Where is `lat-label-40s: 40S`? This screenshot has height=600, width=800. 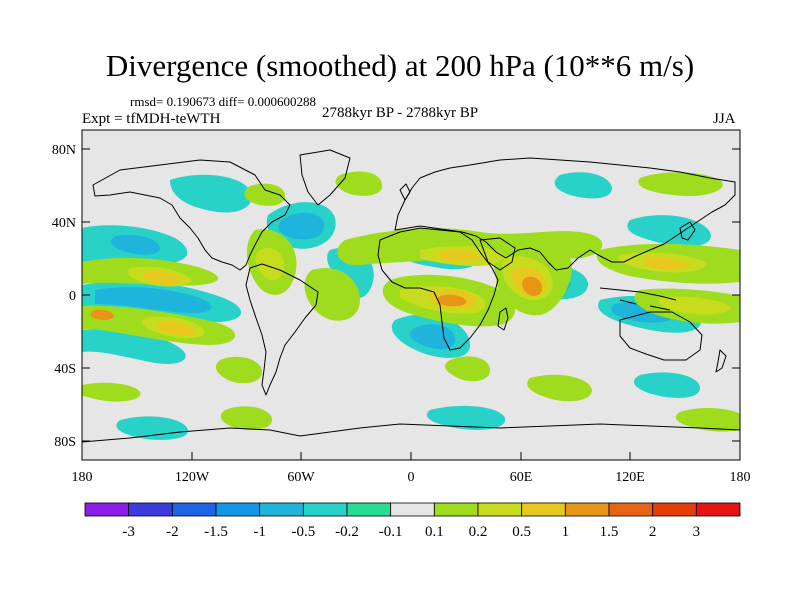
lat-label-40s: 40S is located at coordinates (65, 369).